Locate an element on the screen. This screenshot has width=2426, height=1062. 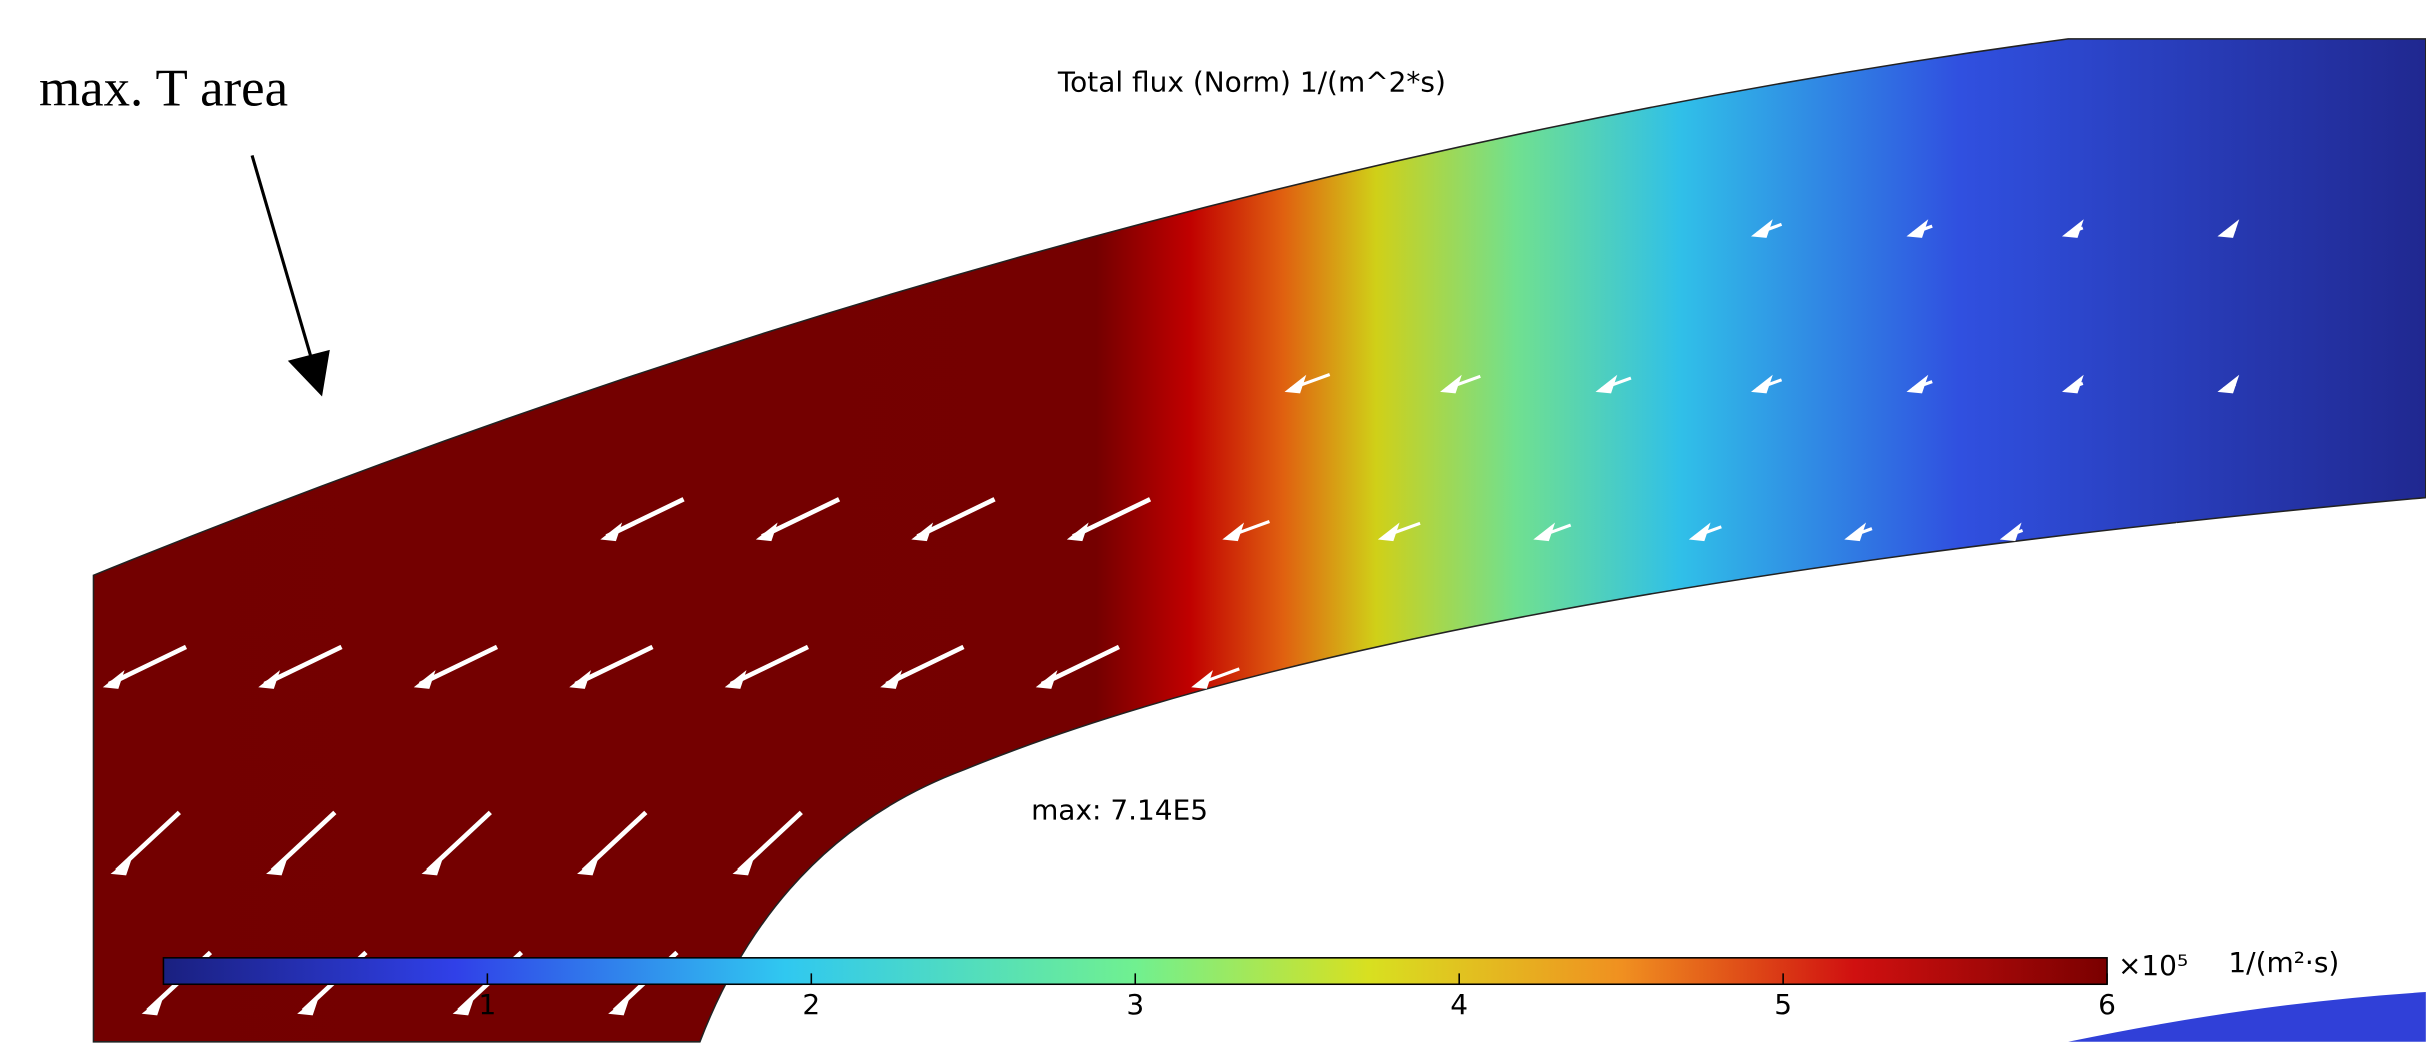
annotation: max. T area is located at coordinates (163, 89).